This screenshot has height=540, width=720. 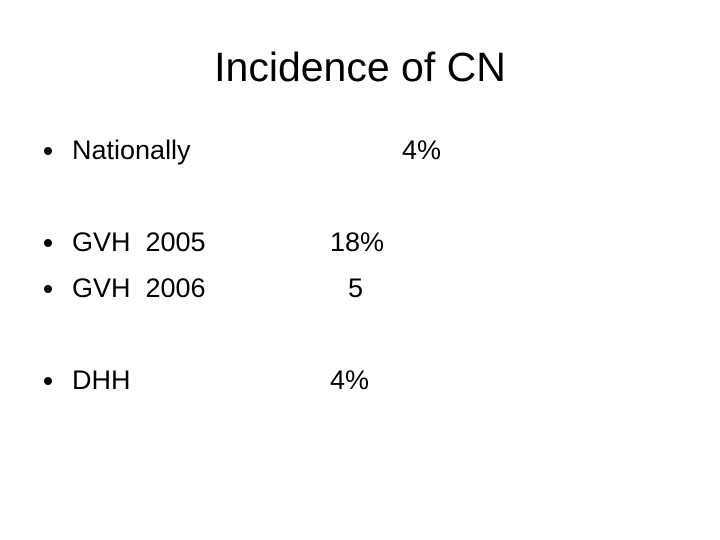 What do you see at coordinates (139, 288) in the screenshot?
I see `item-label: GVH 2006` at bounding box center [139, 288].